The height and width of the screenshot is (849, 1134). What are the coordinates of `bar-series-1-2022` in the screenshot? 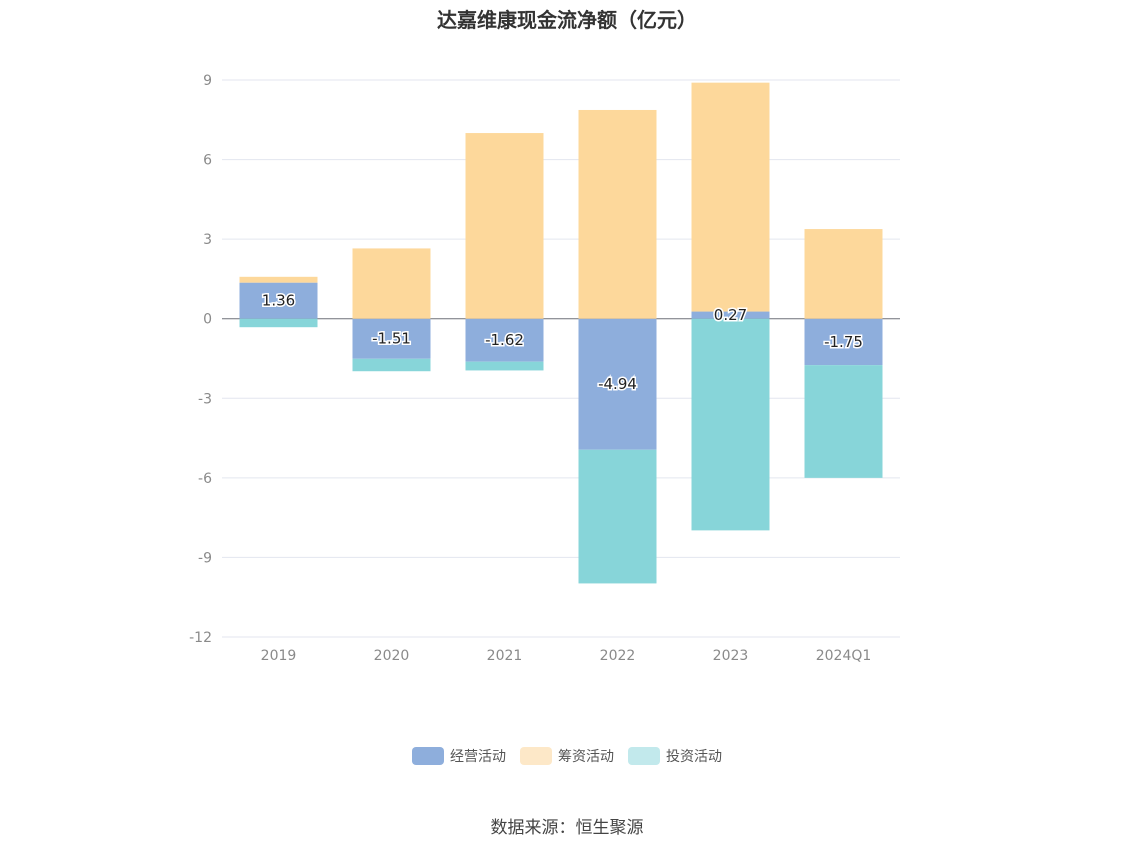 It's located at (617, 214).